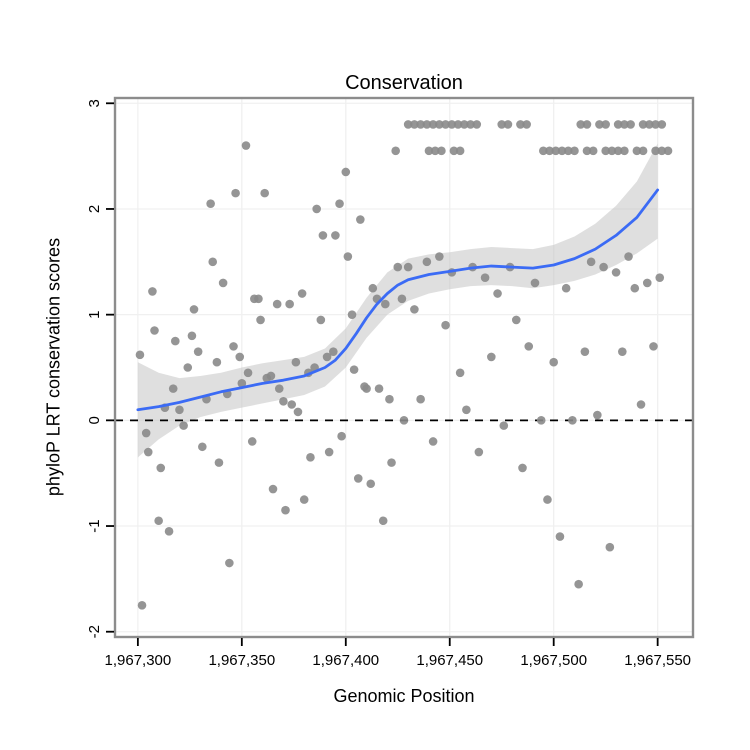 This screenshot has height=750, width=750. What do you see at coordinates (94, 525) in the screenshot?
I see `y-axis-tick-label: -1` at bounding box center [94, 525].